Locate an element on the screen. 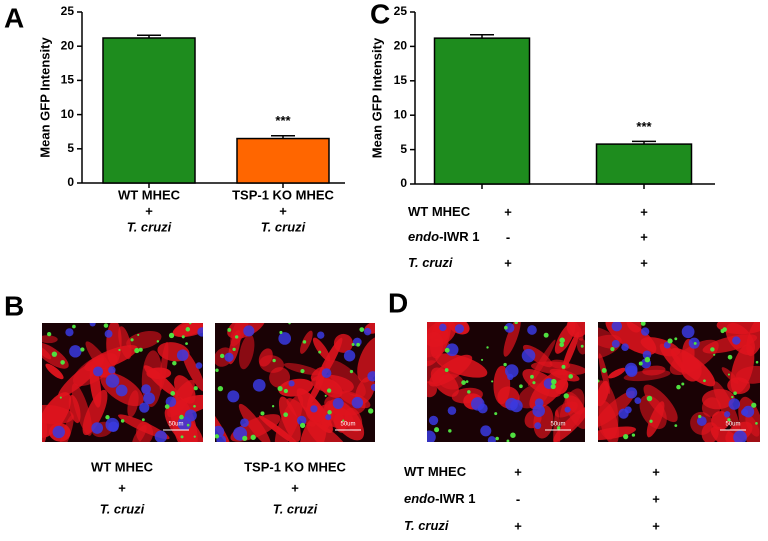 Image resolution: width=768 pixels, height=541 pixels. condition-label: endo-IWR 1 is located at coordinates (444, 236).